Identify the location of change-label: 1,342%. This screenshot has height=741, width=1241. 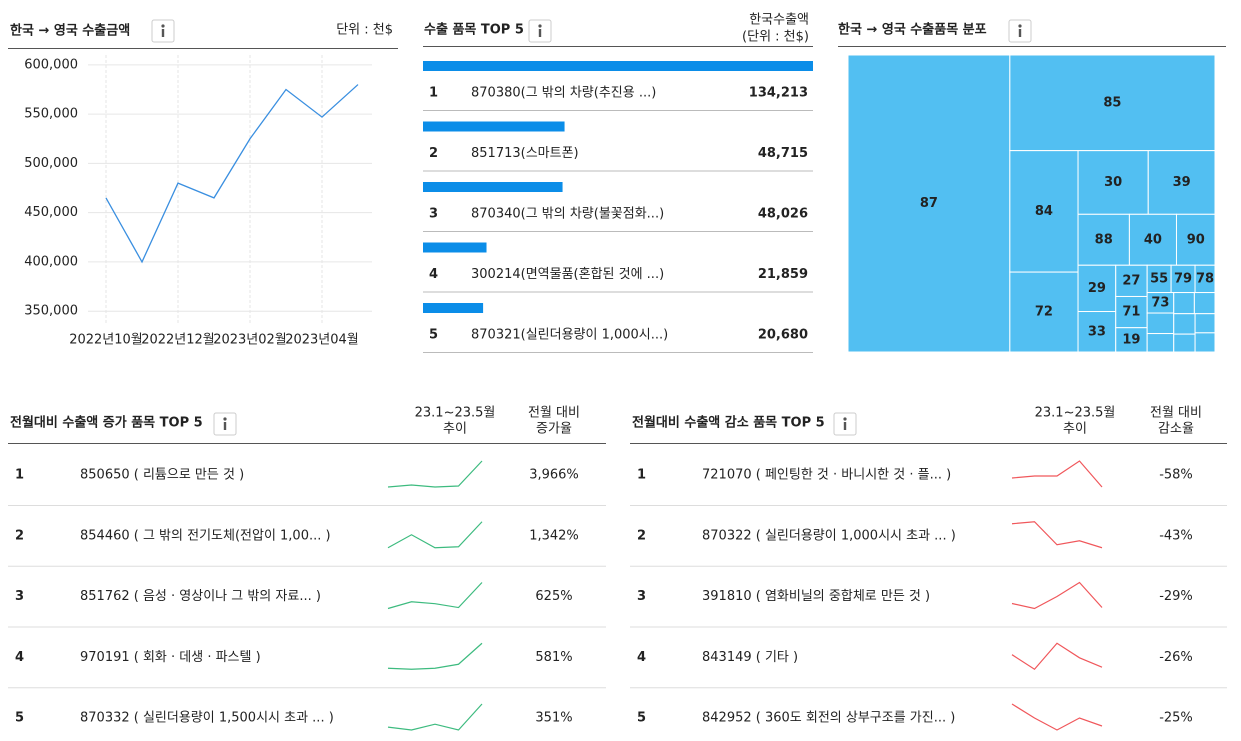
(554, 535).